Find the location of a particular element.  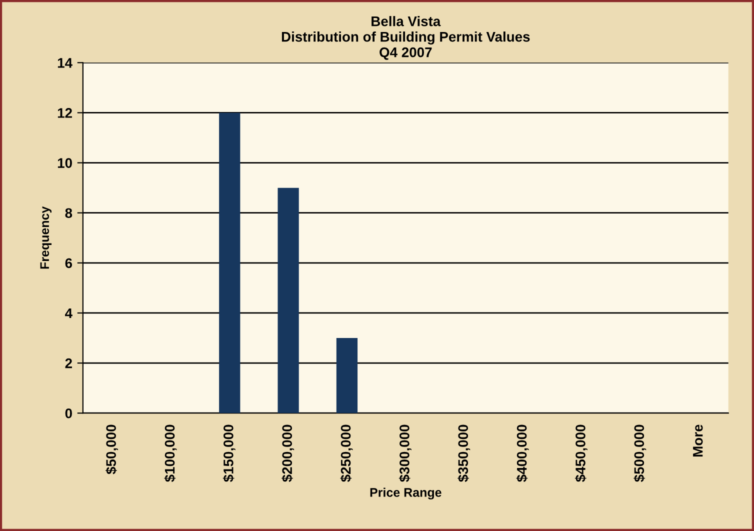

x-tick-label: $350,000 is located at coordinates (464, 453).